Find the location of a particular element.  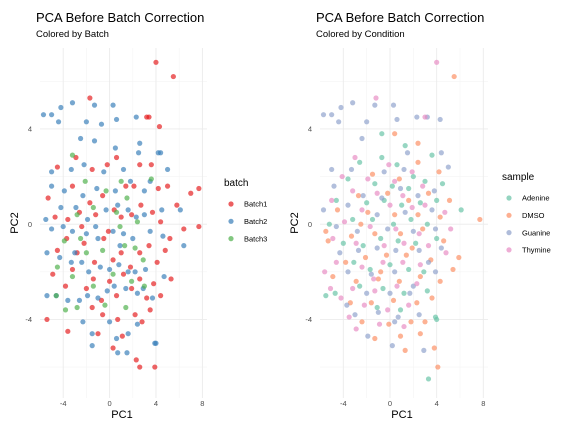

x-tick-label: 4 is located at coordinates (437, 403).